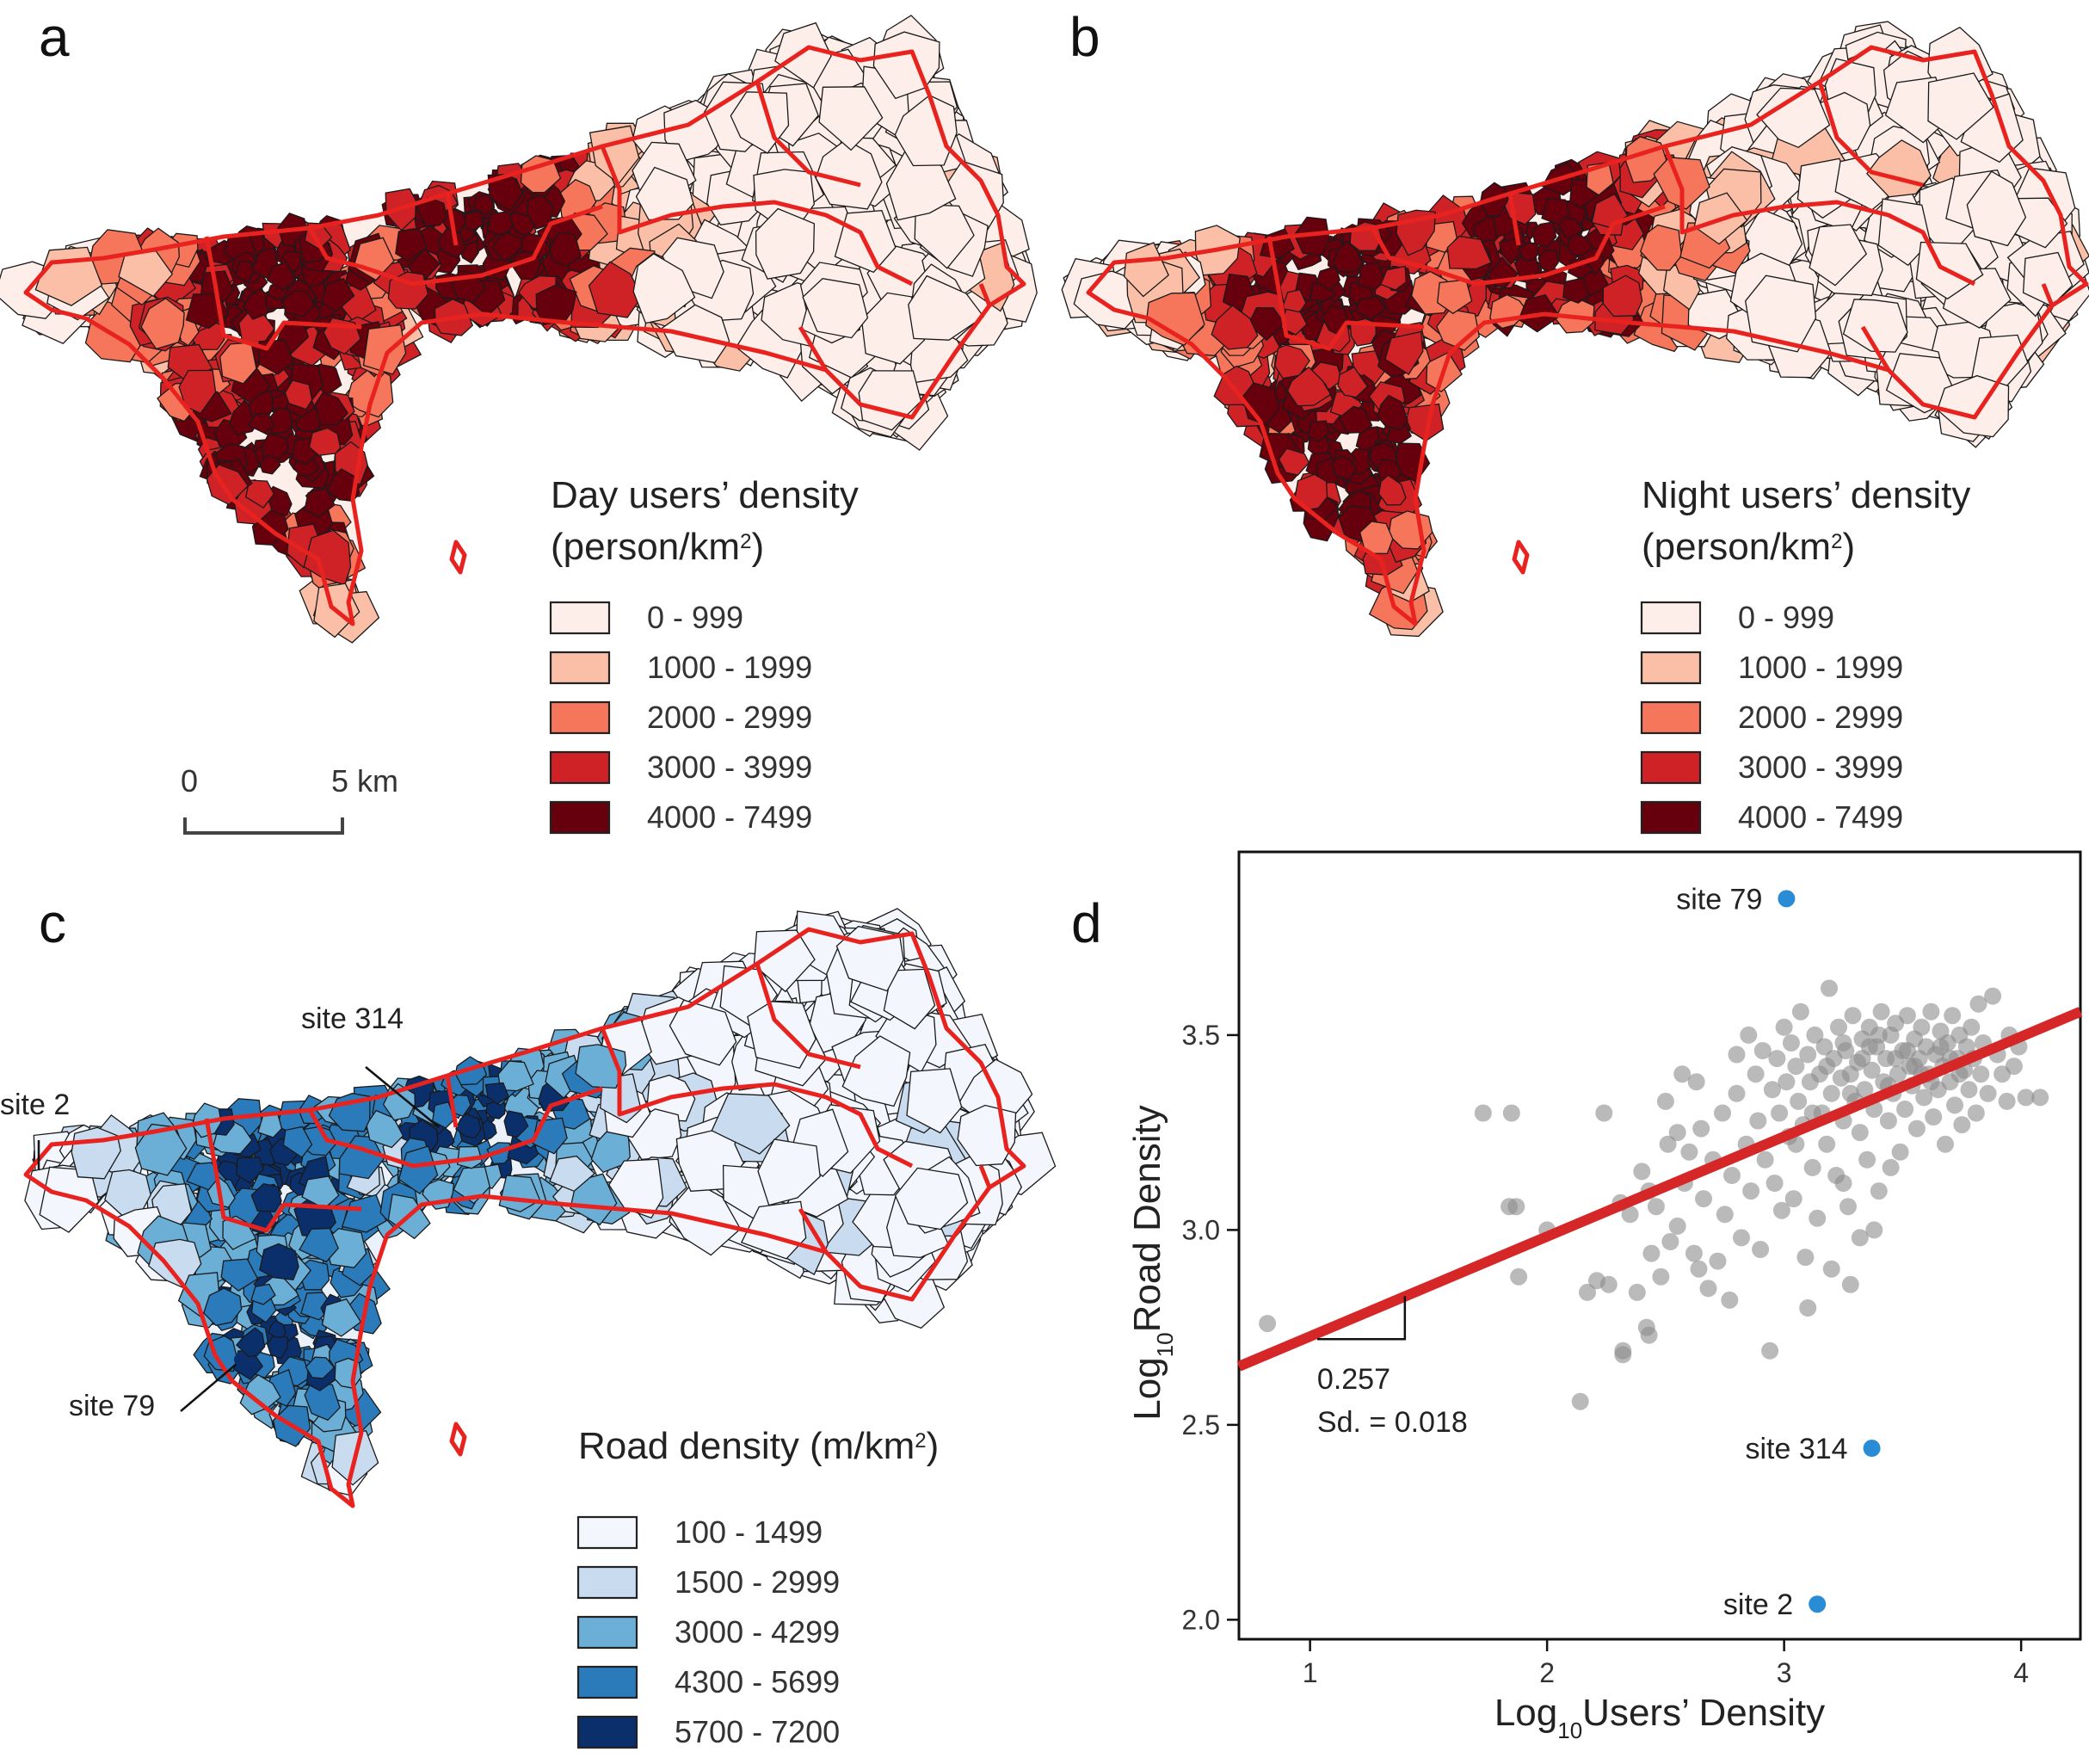 Image resolution: width=2089 pixels, height=1764 pixels. What do you see at coordinates (1787, 899) in the screenshot?
I see `highlighted-point` at bounding box center [1787, 899].